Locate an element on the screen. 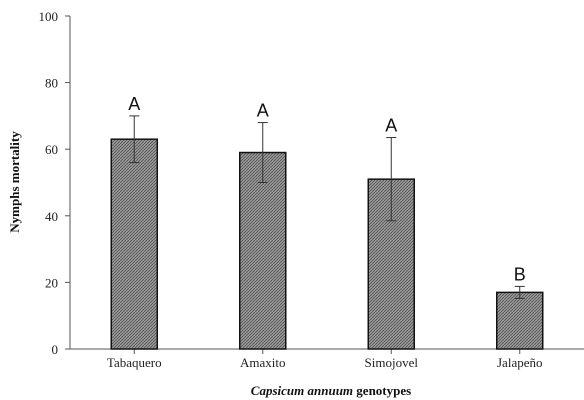  x-tick-label: Simojovel is located at coordinates (392, 362).